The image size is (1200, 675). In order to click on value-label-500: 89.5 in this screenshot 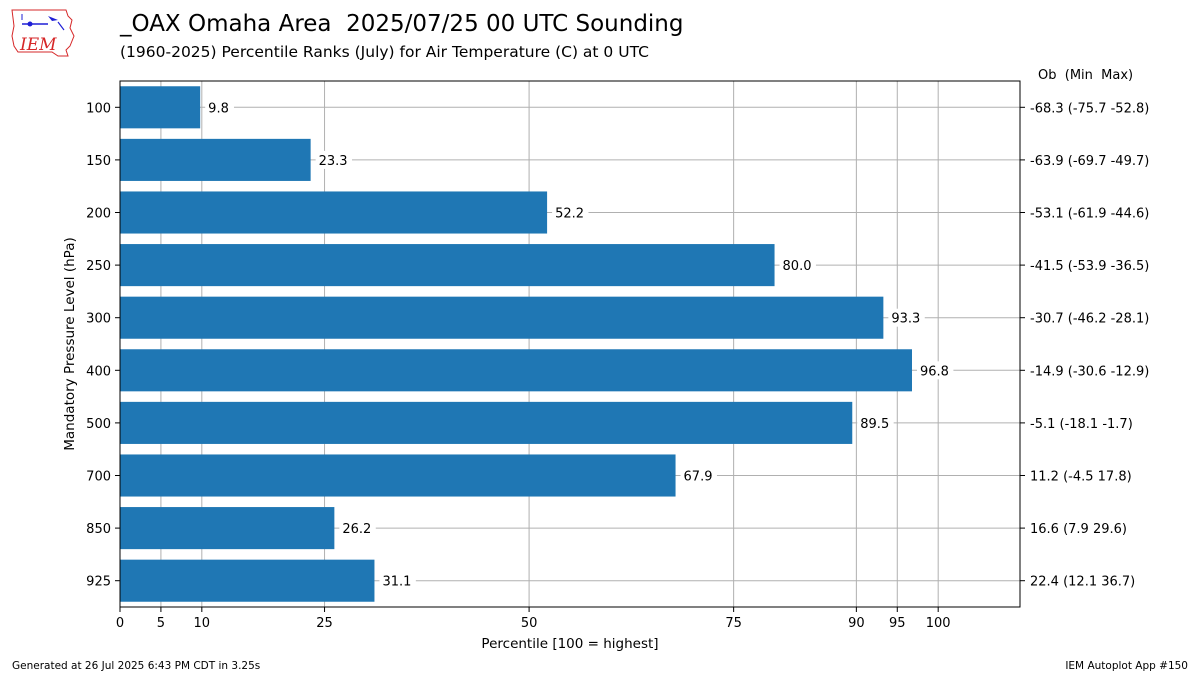, I will do `click(874, 424)`.